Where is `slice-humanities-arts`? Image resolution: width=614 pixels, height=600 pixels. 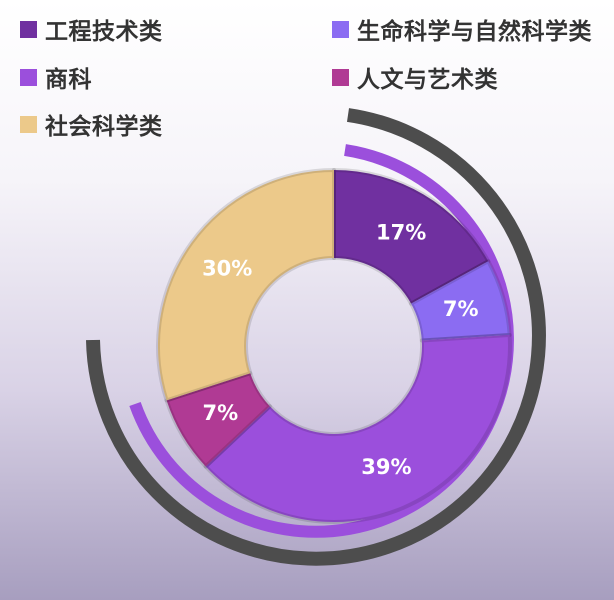 slice-humanities-arts is located at coordinates (218, 420).